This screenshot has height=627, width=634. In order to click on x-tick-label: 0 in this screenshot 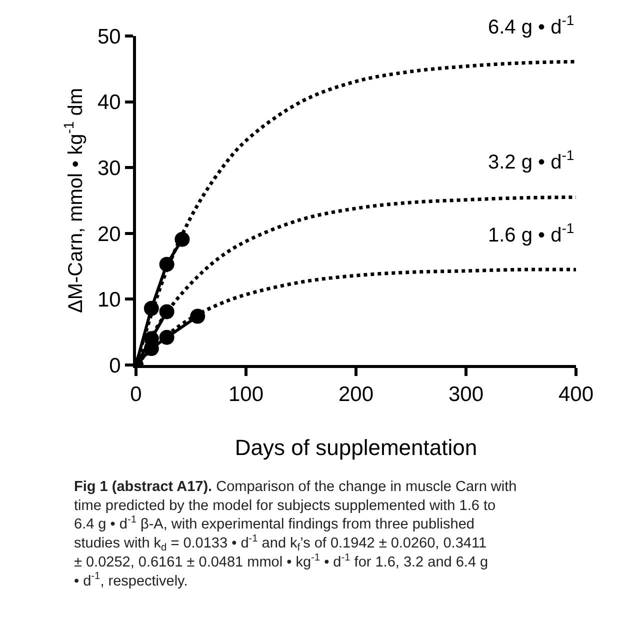, I will do `click(136, 394)`.